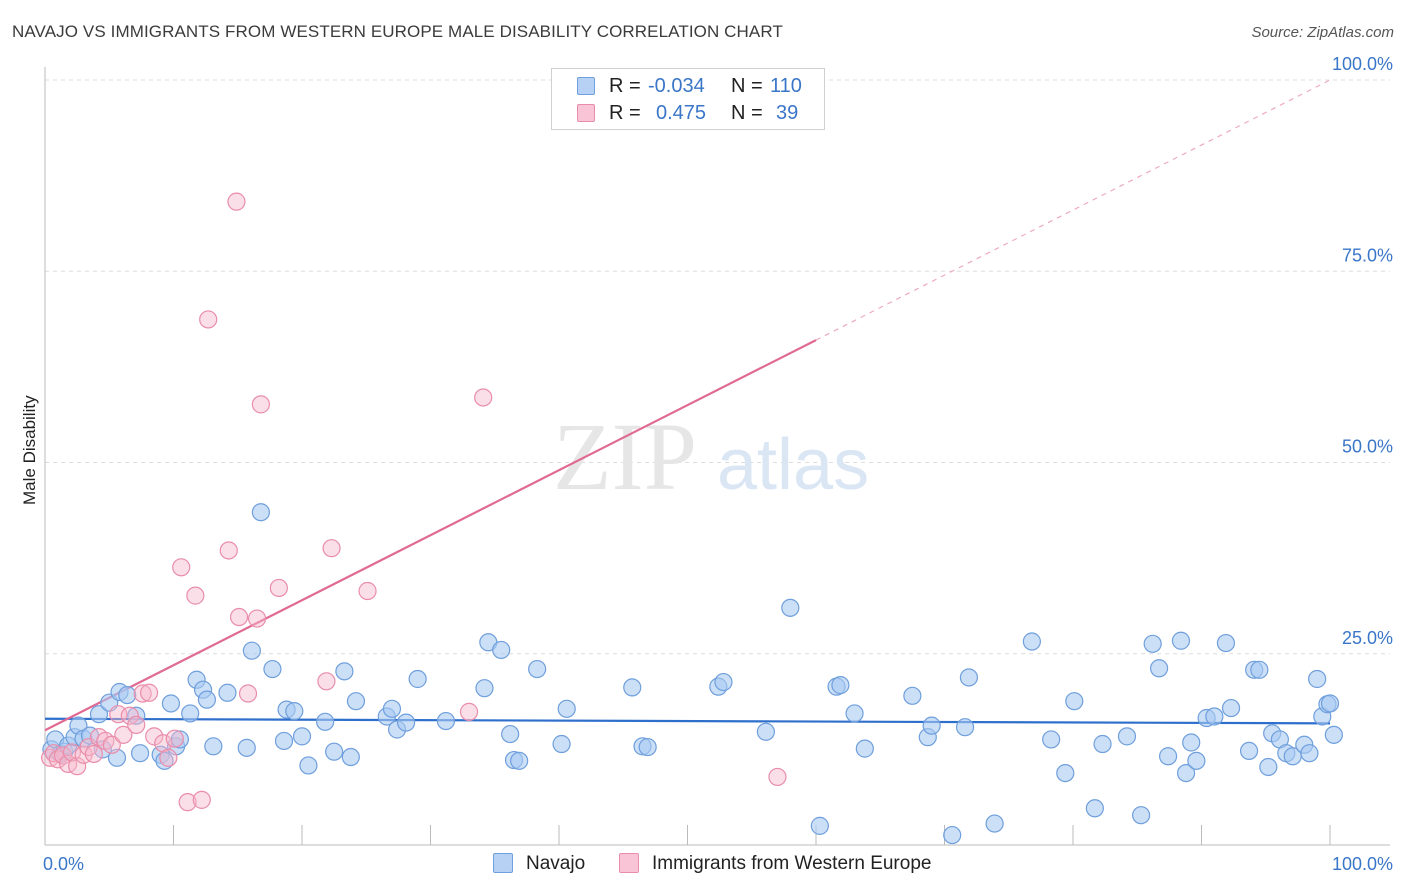 Image resolution: width=1406 pixels, height=892 pixels. What do you see at coordinates (681, 113) in the screenshot?
I see `r-value: 0.475` at bounding box center [681, 113].